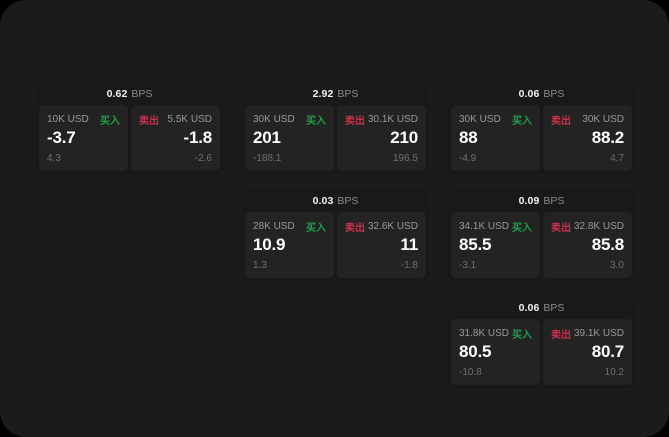 The height and width of the screenshot is (437, 669). What do you see at coordinates (495, 138) in the screenshot?
I see `buy-panel: 30K USD 买入 88 -4.9` at bounding box center [495, 138].